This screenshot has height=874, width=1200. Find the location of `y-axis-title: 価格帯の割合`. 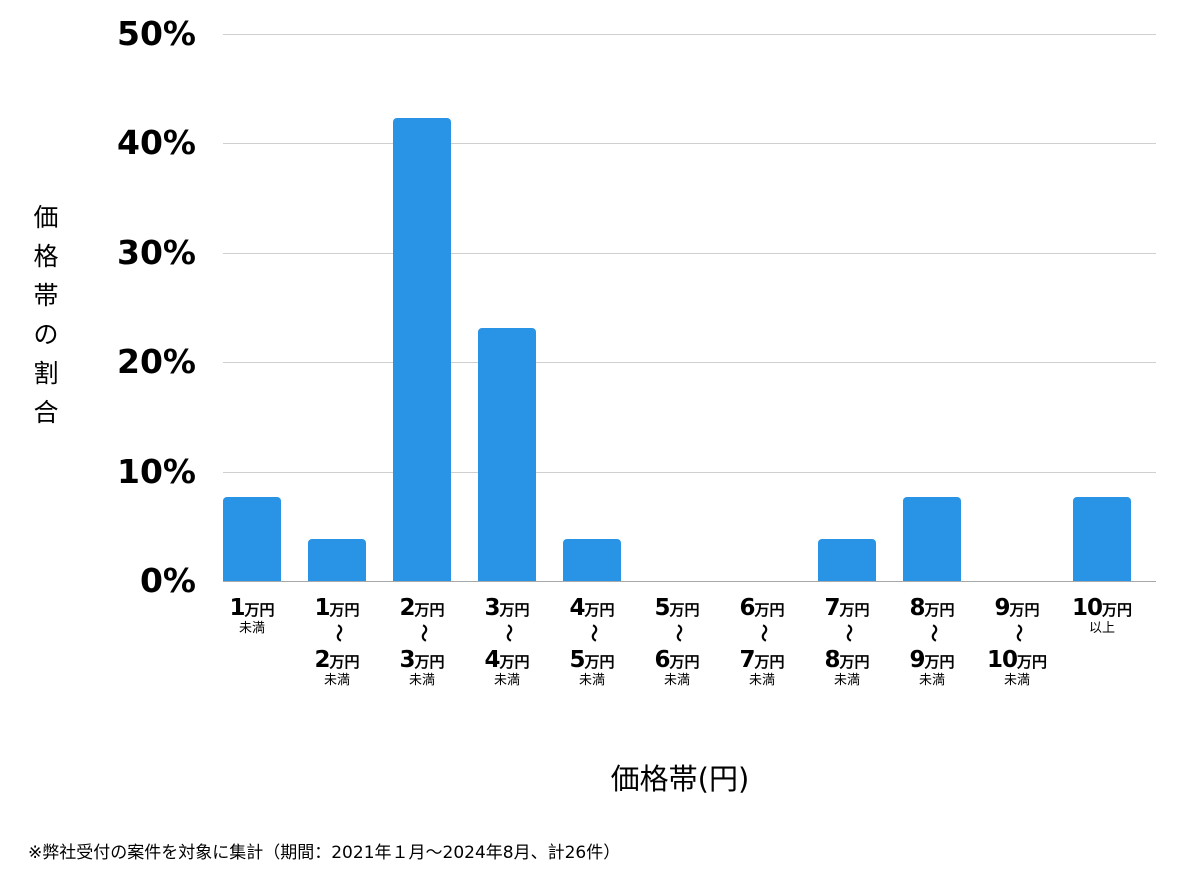

y-axis-title: 価格帯の割合 is located at coordinates (46, 315).